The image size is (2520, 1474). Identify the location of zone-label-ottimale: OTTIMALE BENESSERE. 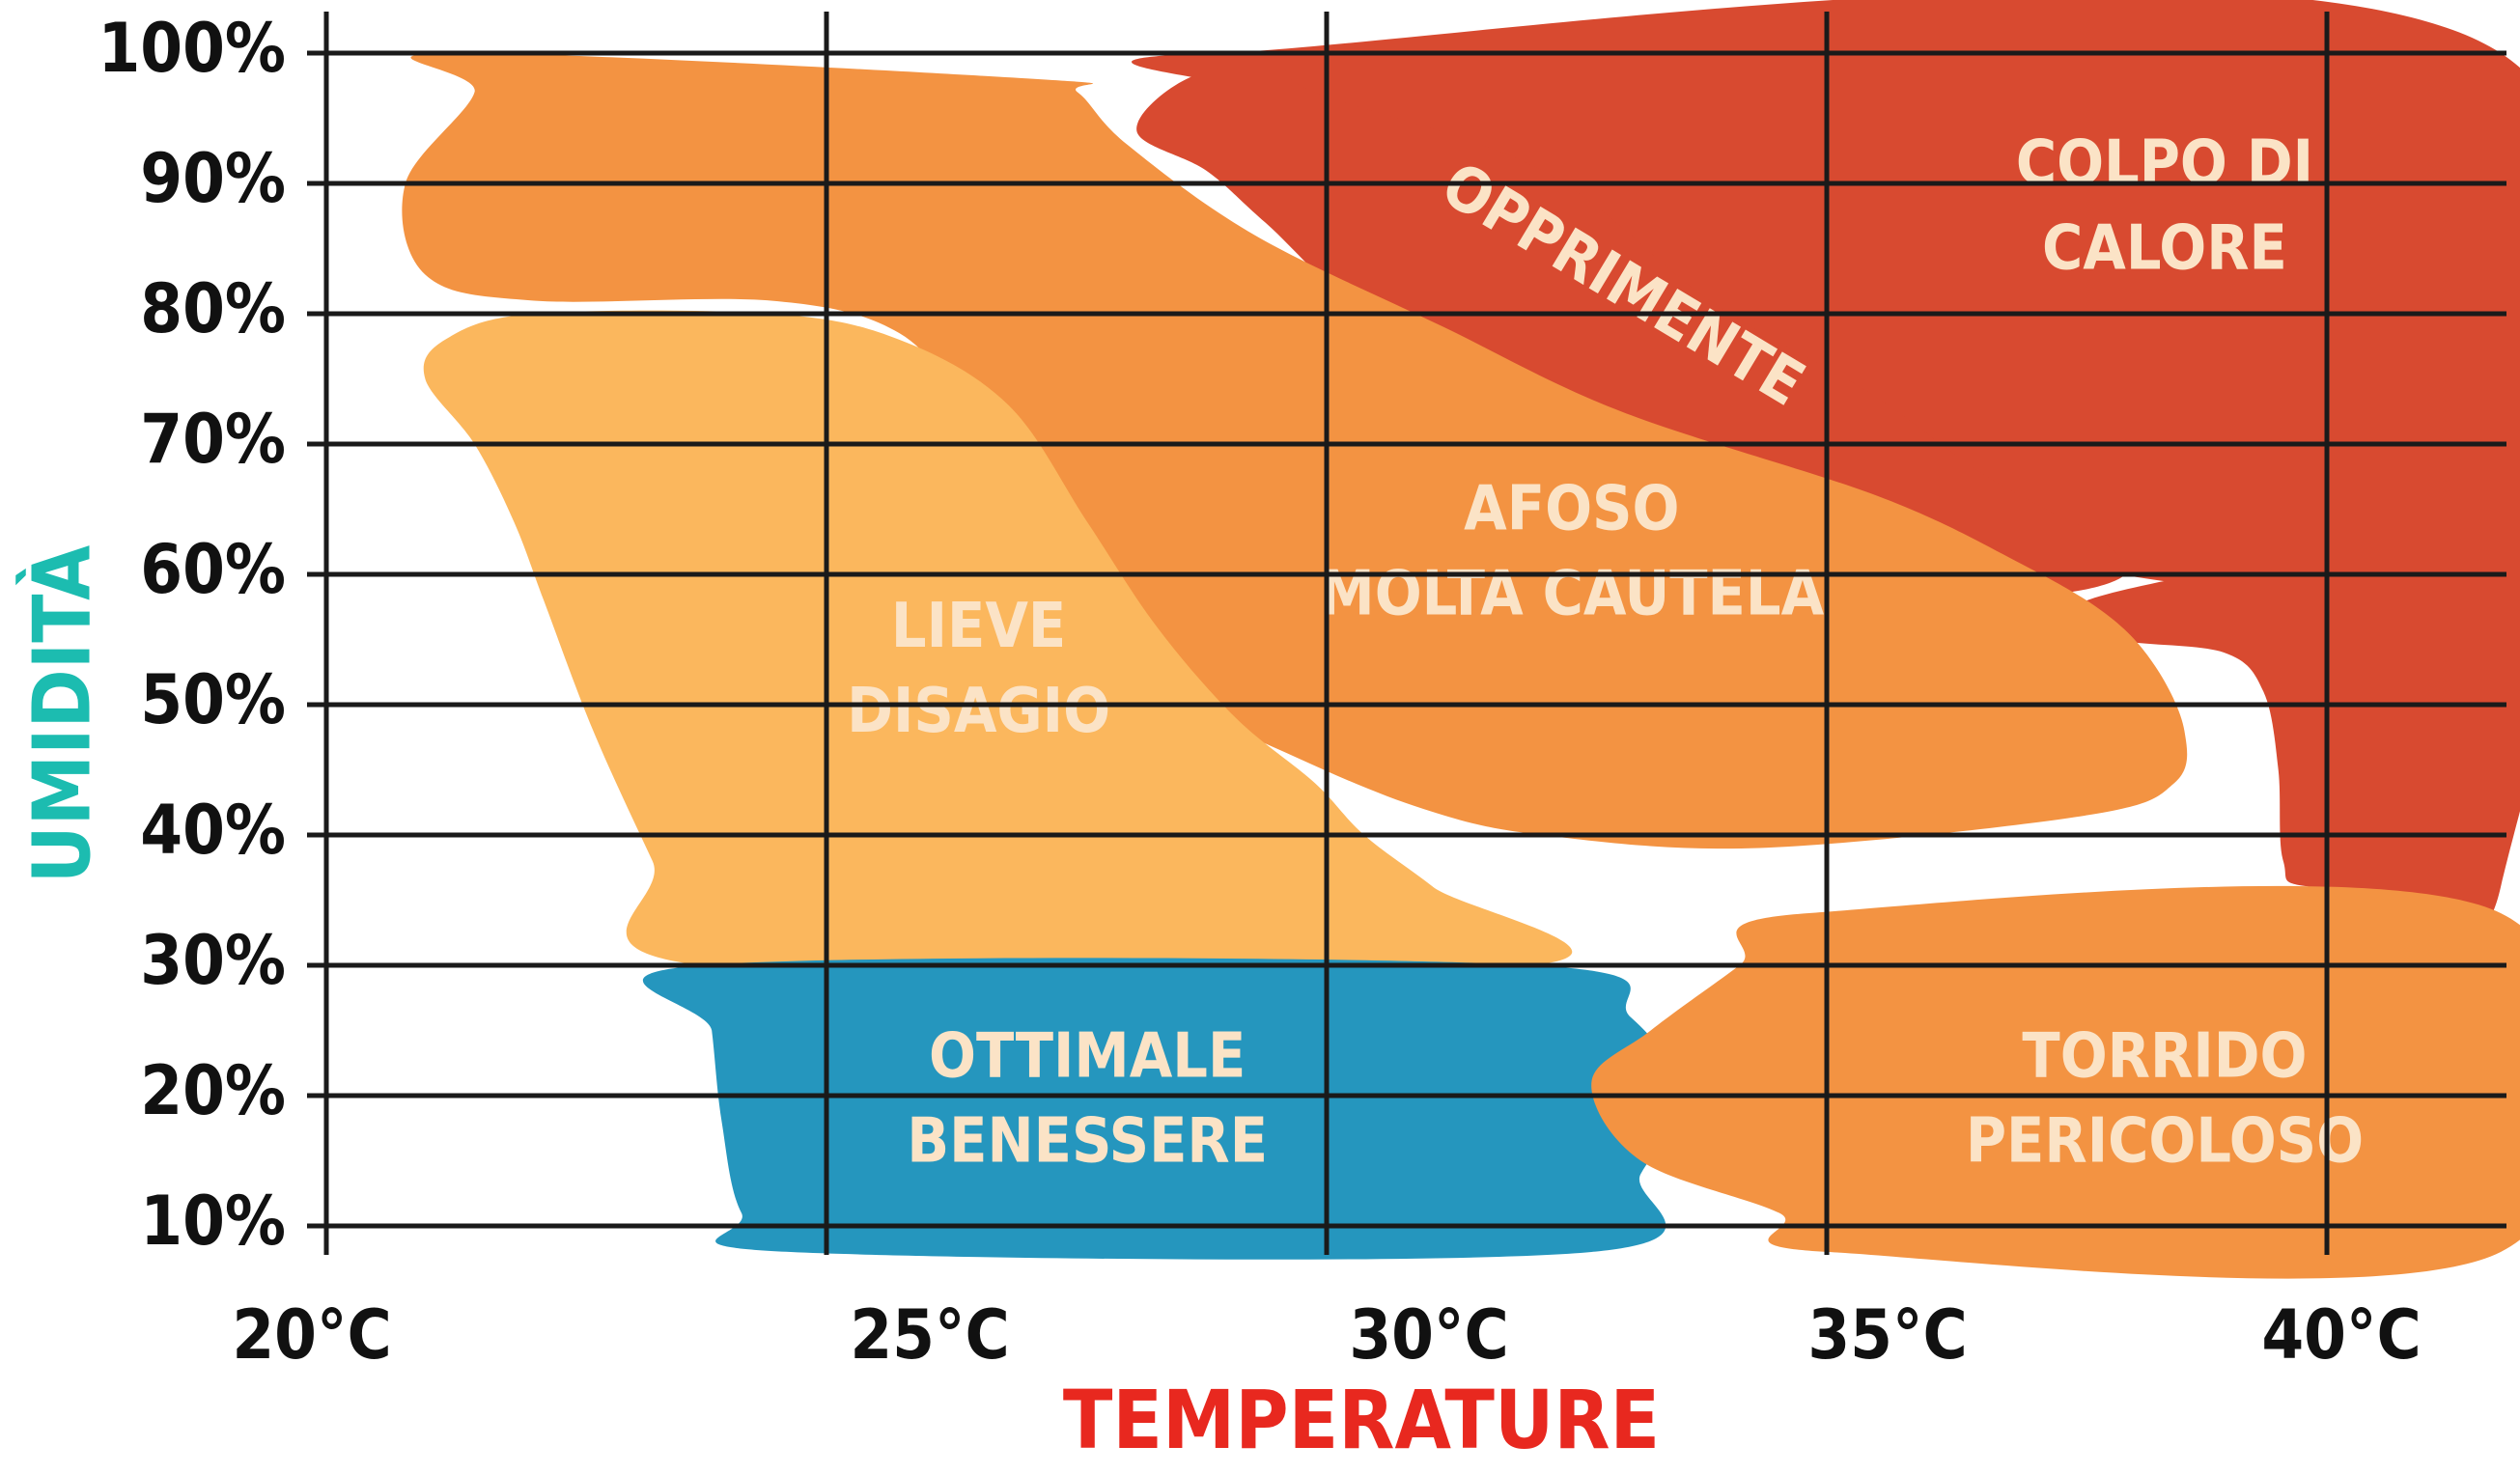
(1087, 1098).